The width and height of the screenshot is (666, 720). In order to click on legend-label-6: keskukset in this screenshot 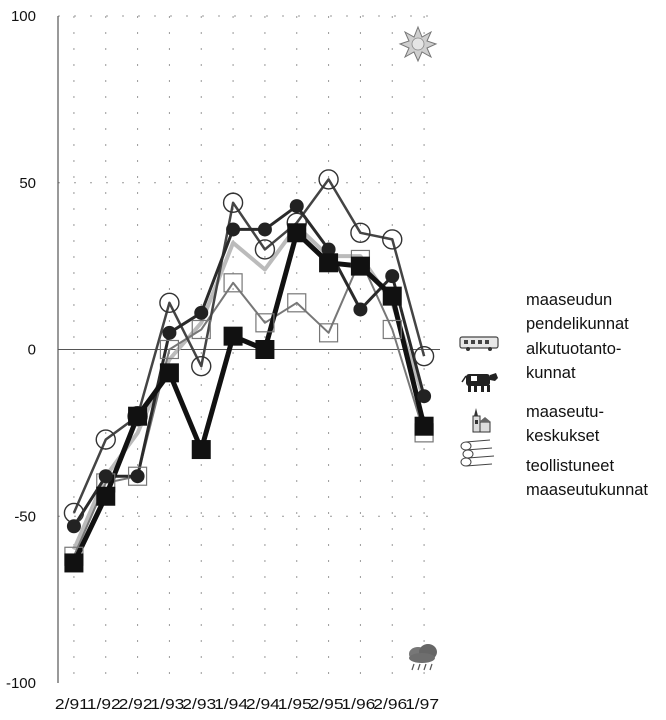, I will do `click(563, 436)`.